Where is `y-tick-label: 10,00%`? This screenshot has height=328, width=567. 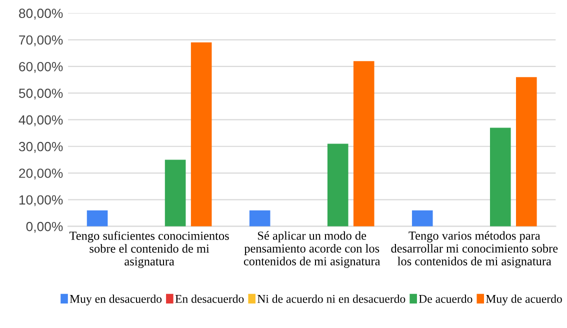
y-tick-label: 10,00% is located at coordinates (41, 200).